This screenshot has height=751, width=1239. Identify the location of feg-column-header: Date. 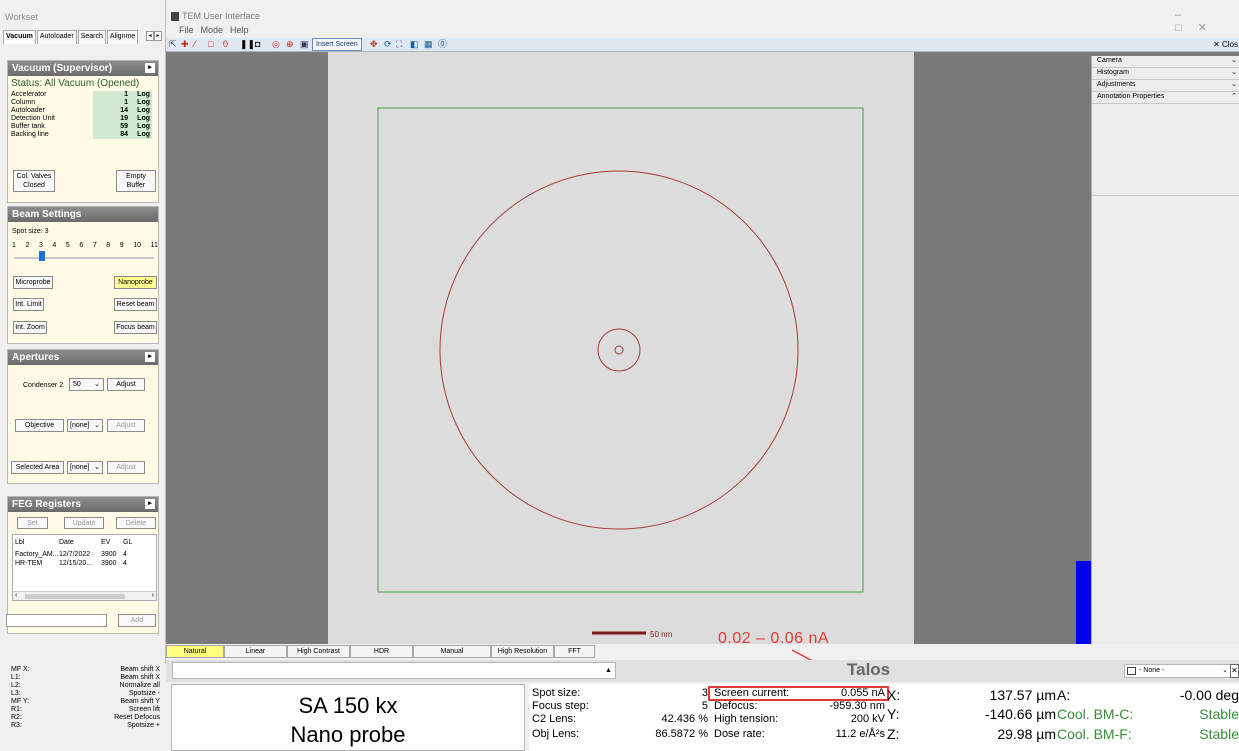
(66, 542).